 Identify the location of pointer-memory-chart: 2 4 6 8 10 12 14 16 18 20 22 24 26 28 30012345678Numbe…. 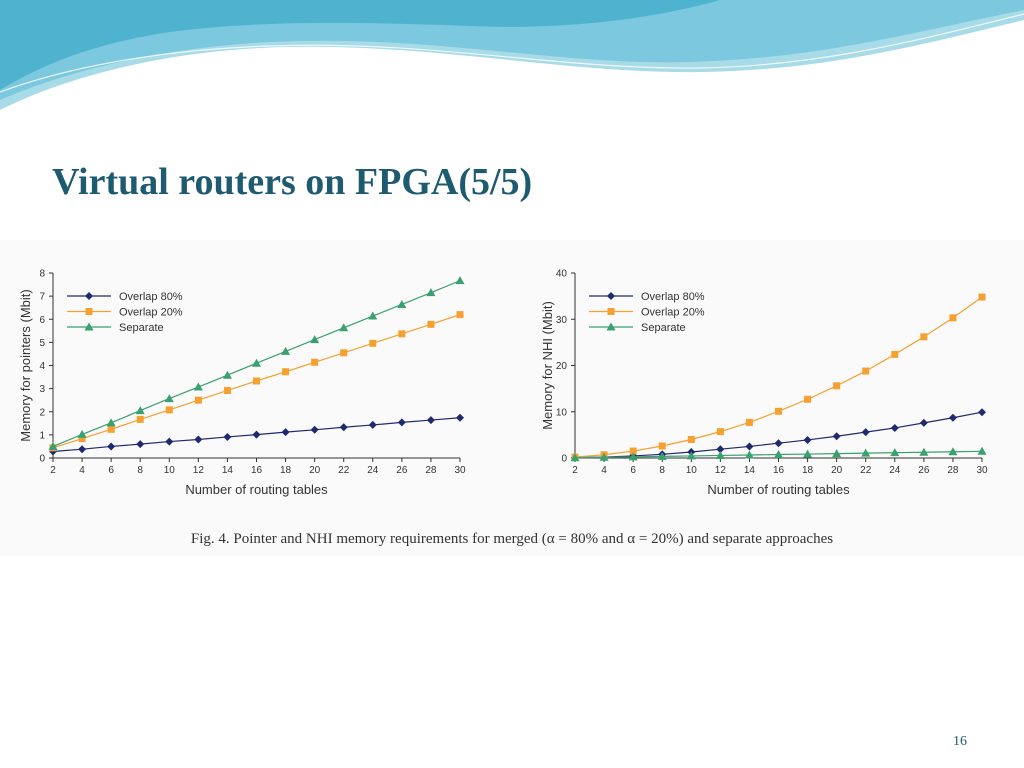
(242, 383).